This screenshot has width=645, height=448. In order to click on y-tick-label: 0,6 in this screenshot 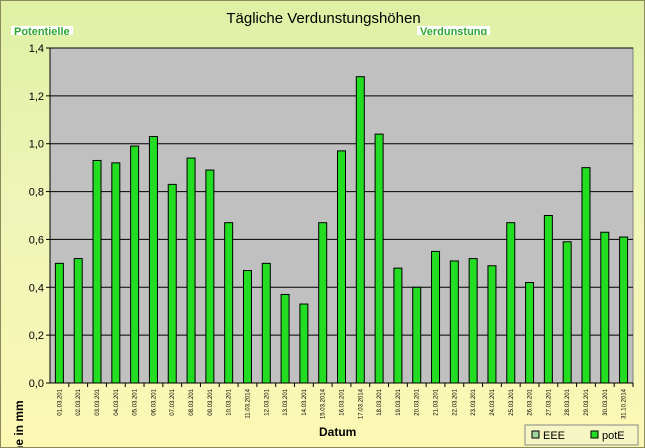, I will do `click(36, 240)`.